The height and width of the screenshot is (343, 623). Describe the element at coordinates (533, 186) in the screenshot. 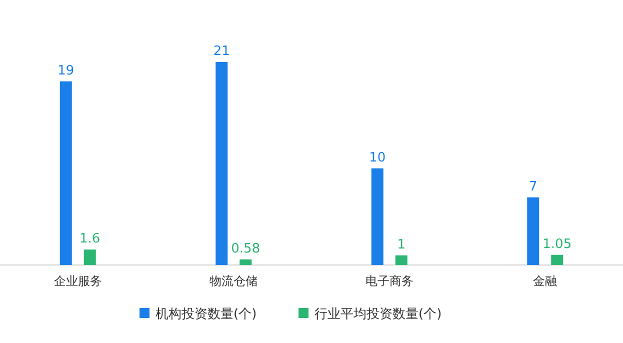

I see `data-label: 7` at that location.